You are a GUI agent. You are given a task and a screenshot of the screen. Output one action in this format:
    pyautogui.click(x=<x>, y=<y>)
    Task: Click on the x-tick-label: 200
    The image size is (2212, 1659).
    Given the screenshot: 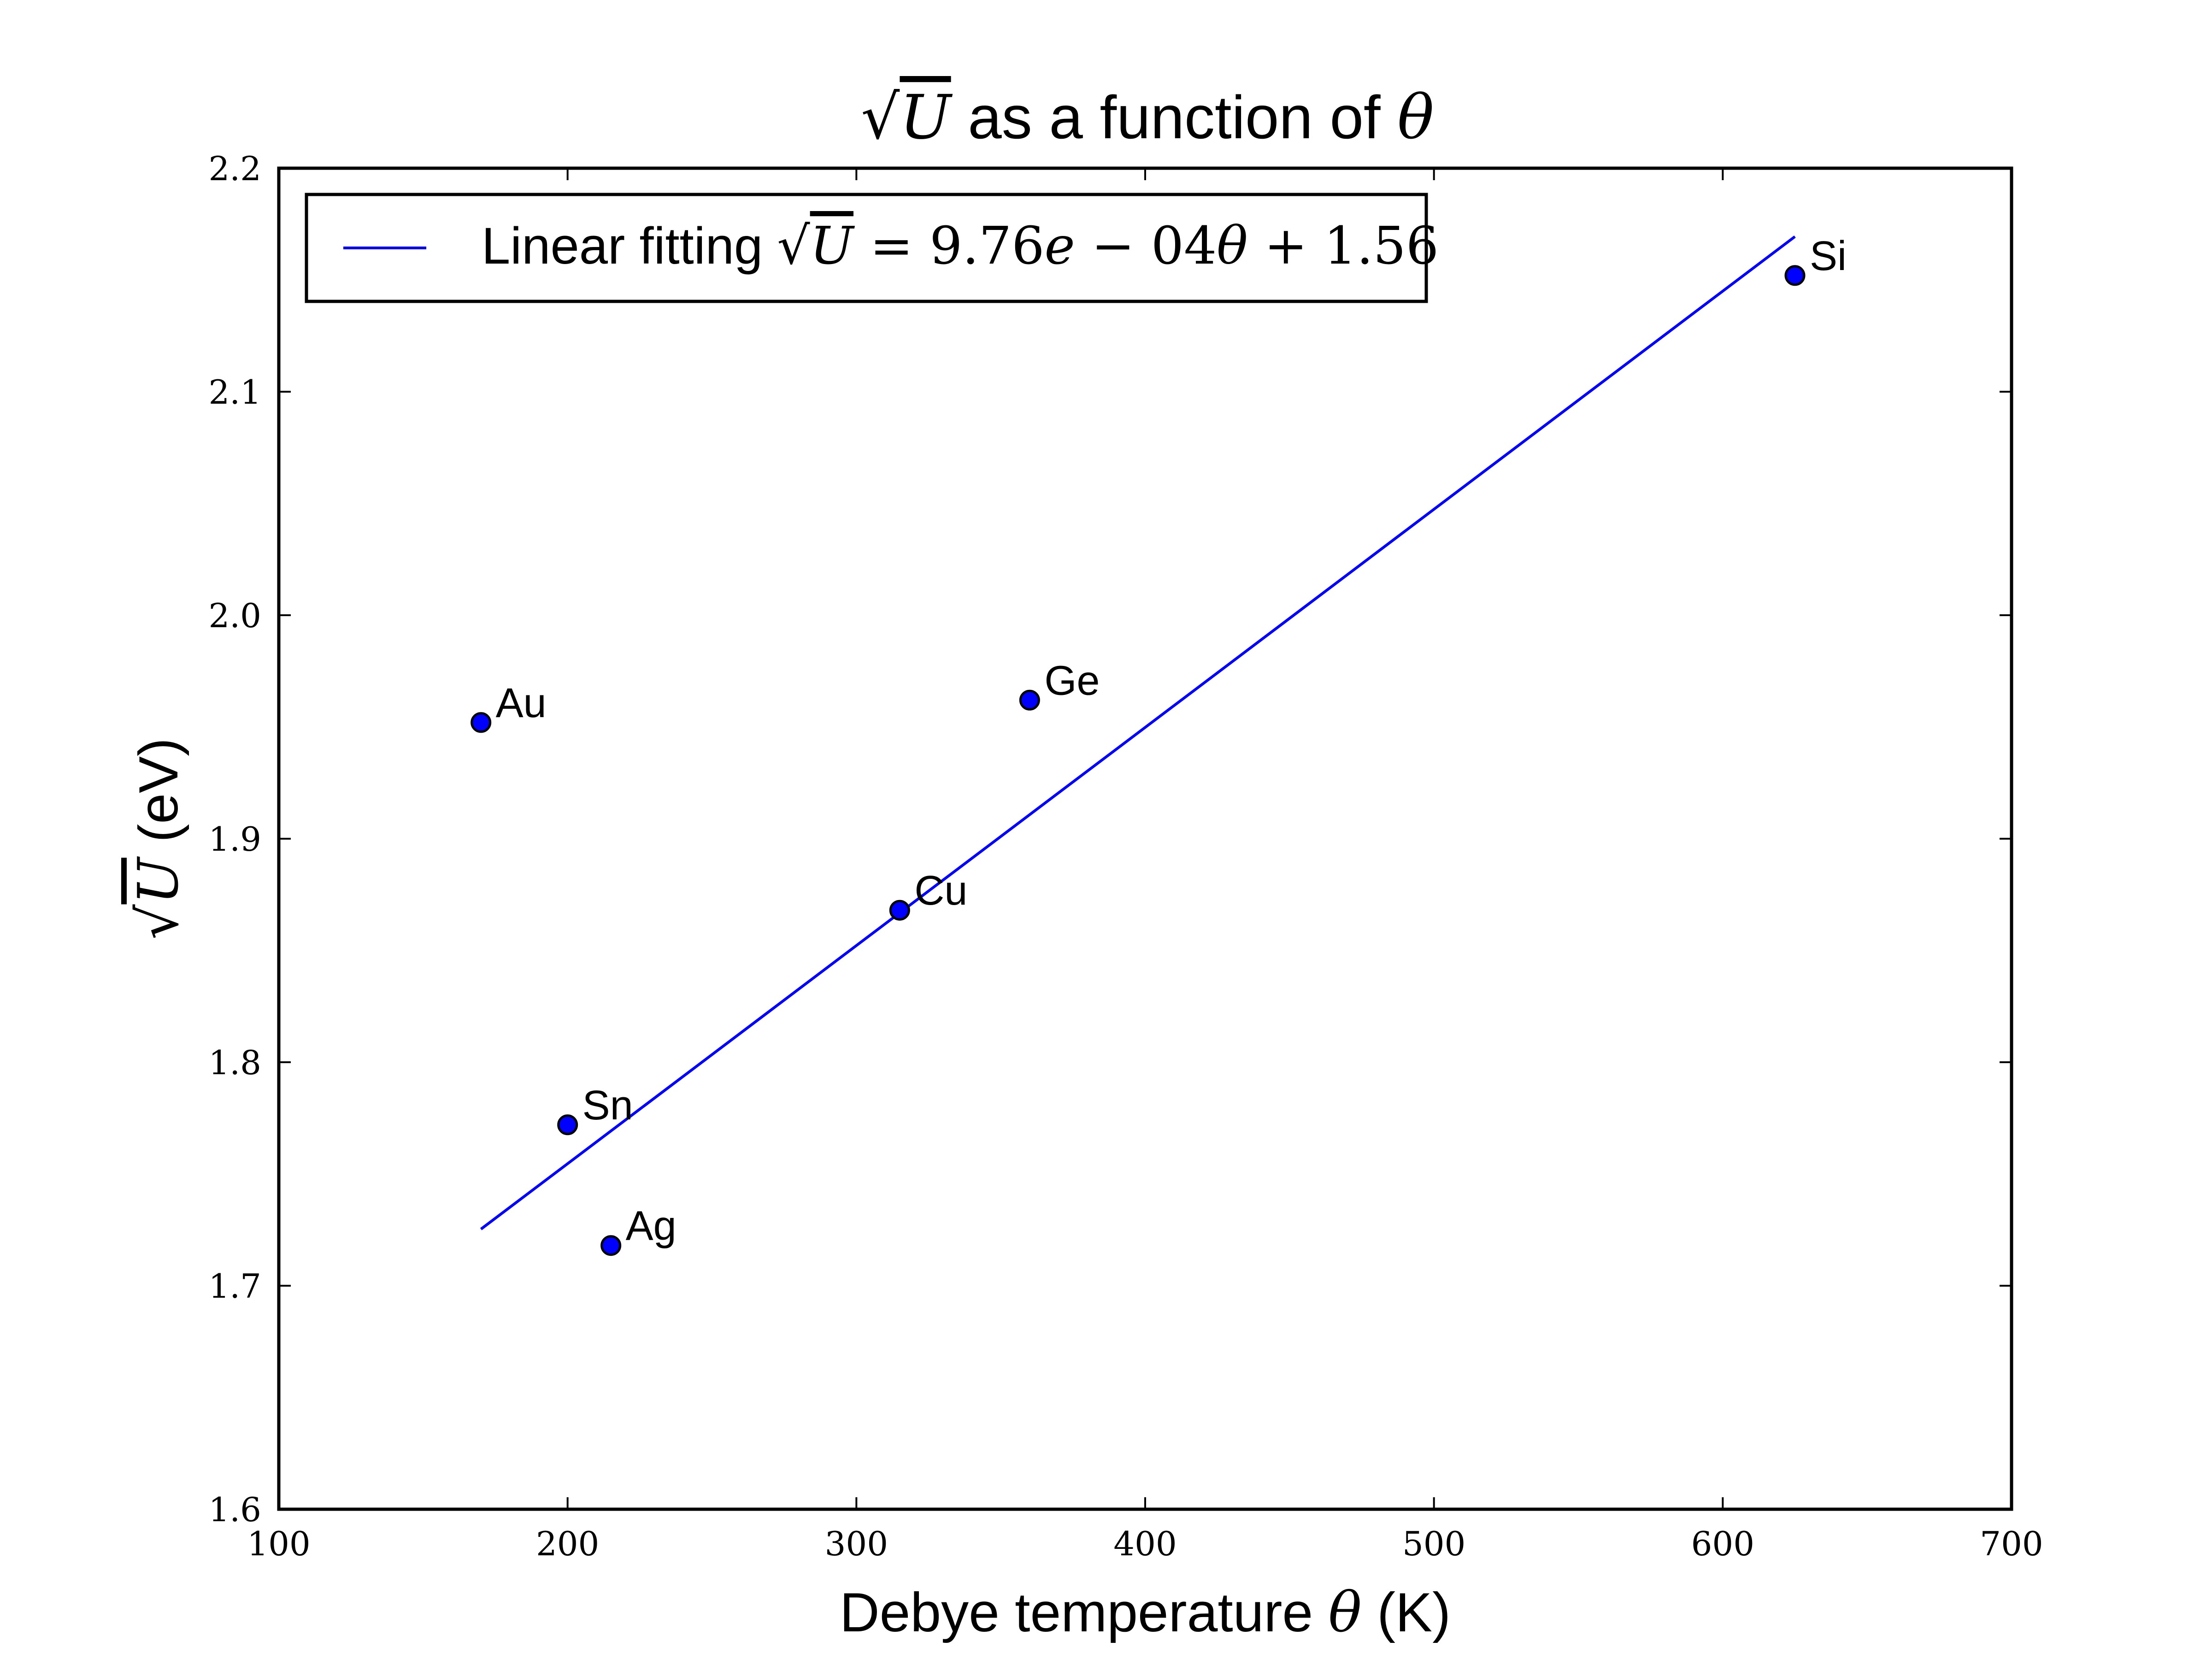 What is the action you would take?
    pyautogui.click(x=567, y=1543)
    